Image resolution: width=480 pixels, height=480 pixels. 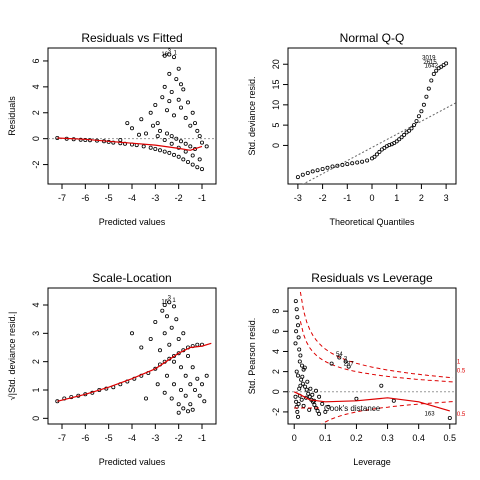 What do you see at coordinates (446, 198) in the screenshot?
I see `x-tick-label: 3` at bounding box center [446, 198].